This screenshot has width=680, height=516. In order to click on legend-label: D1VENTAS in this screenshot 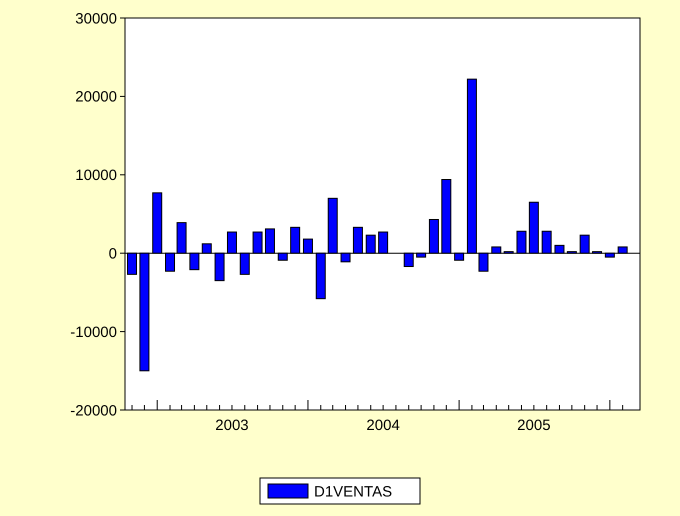, I will do `click(353, 491)`.